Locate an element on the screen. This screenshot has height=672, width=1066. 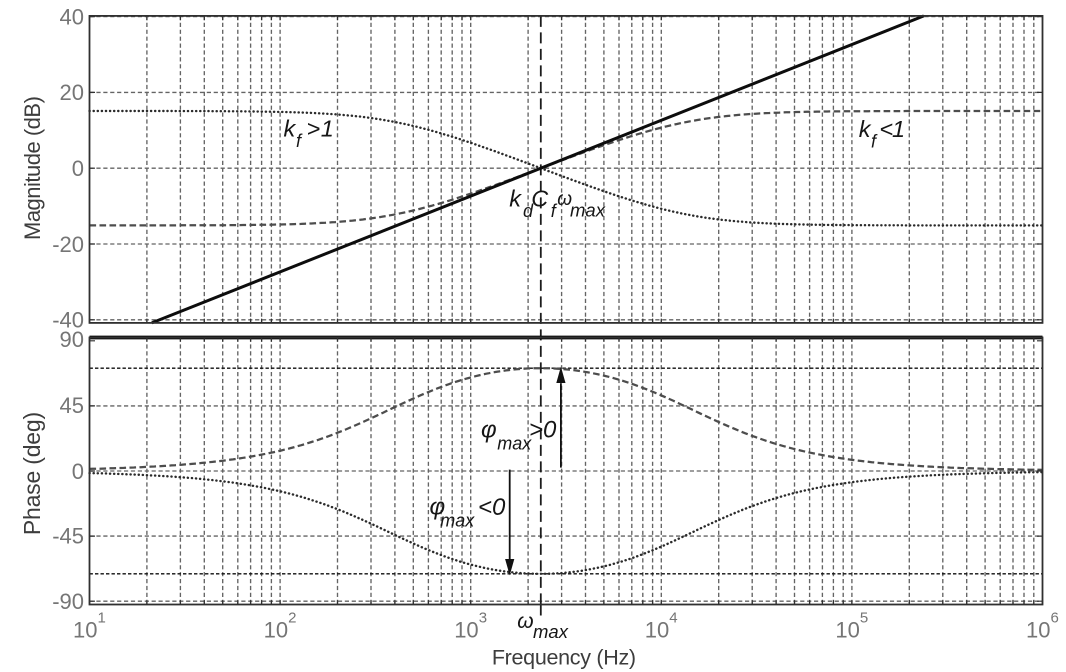
svg-text: 2 is located at coordinates (292, 618).